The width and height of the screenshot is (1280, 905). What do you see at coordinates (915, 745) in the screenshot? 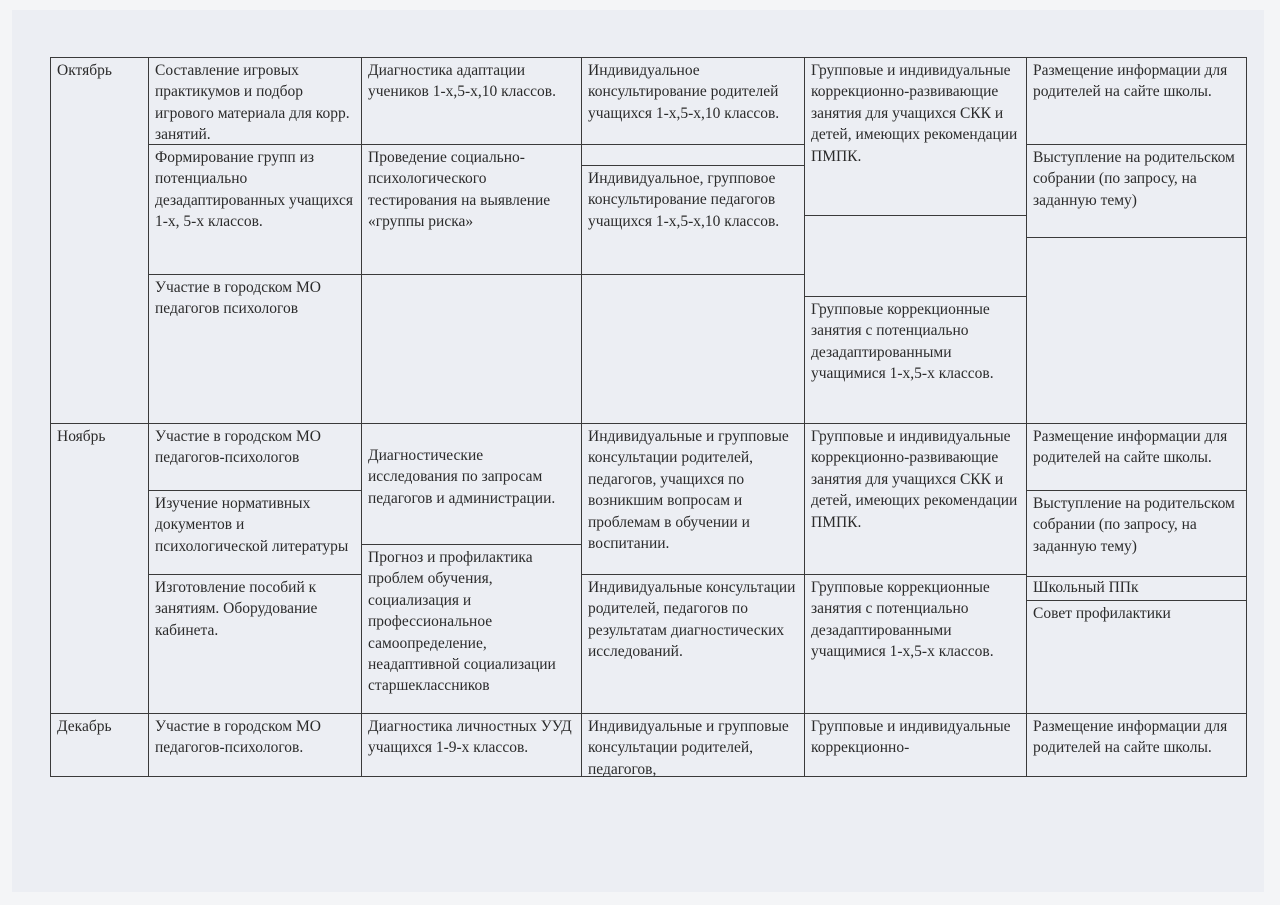
I see `table-cell: Групповые и индивидуальные коррекционно-` at bounding box center [915, 745].